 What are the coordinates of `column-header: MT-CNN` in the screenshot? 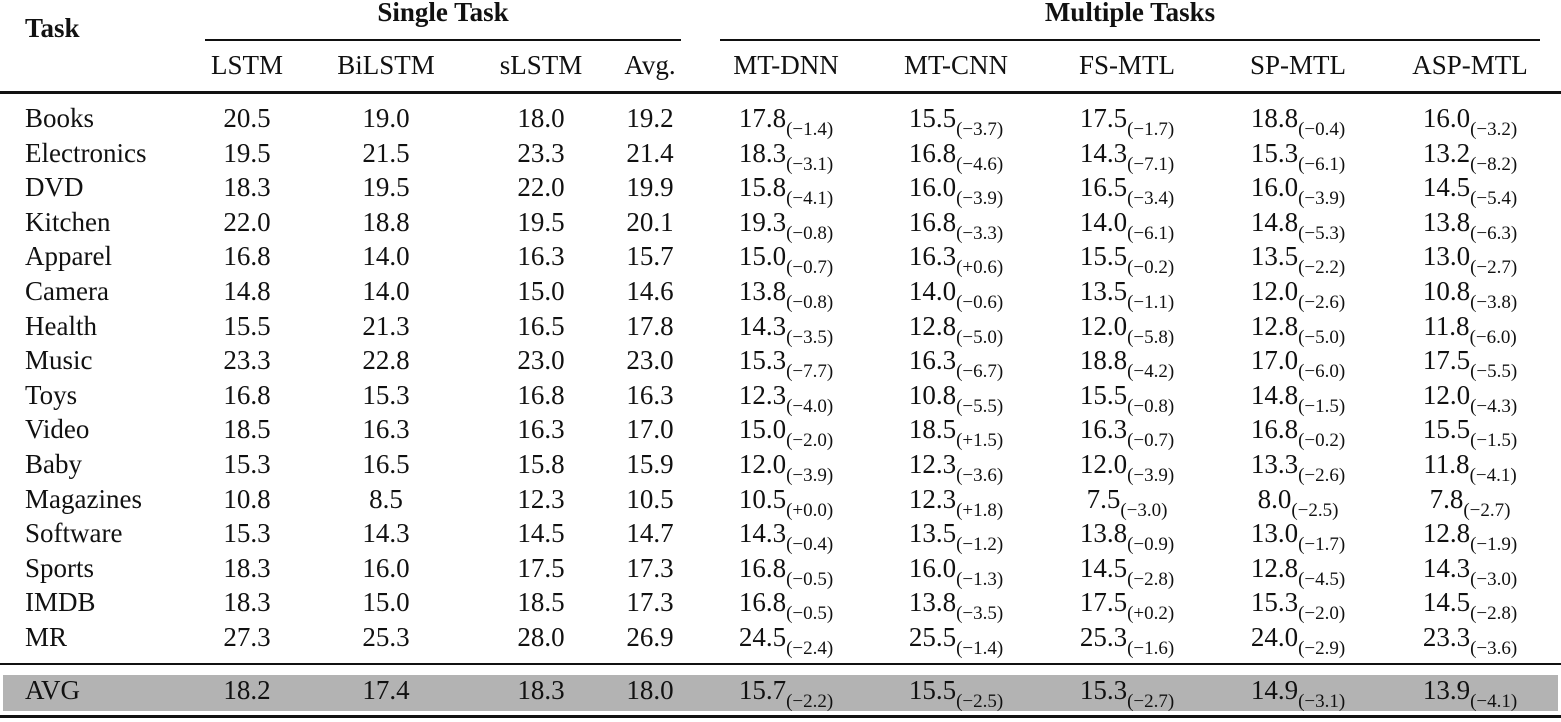 It's located at (956, 65).